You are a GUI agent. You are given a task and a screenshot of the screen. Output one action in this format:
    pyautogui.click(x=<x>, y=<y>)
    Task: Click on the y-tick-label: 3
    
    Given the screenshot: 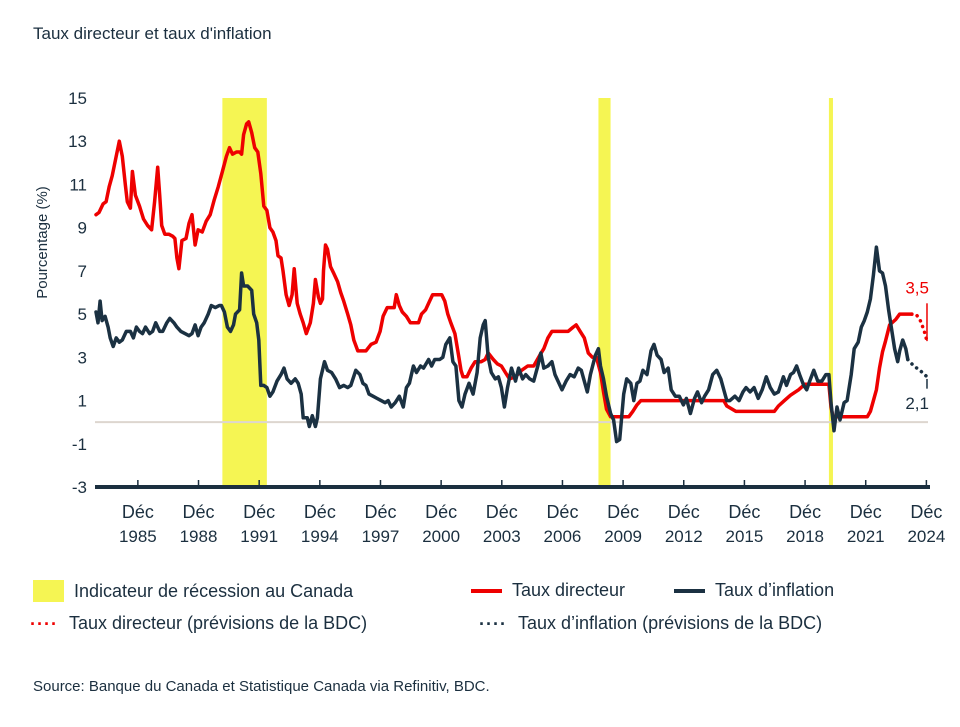 What is the action you would take?
    pyautogui.click(x=82, y=357)
    